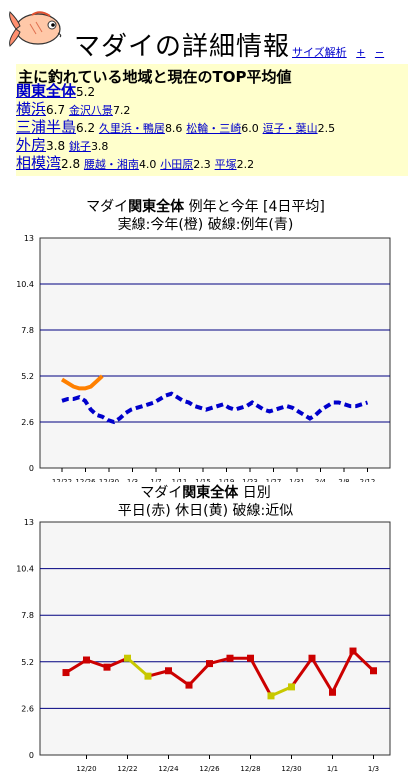 Image resolution: width=411 pixels, height=777 pixels. Describe the element at coordinates (86, 128) in the screenshot. I see `region-value: 6.2` at that location.